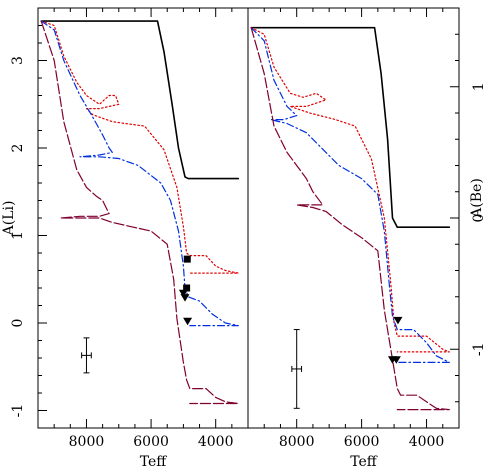  I want to click on y-axis-label: A(Be), so click(477, 198).